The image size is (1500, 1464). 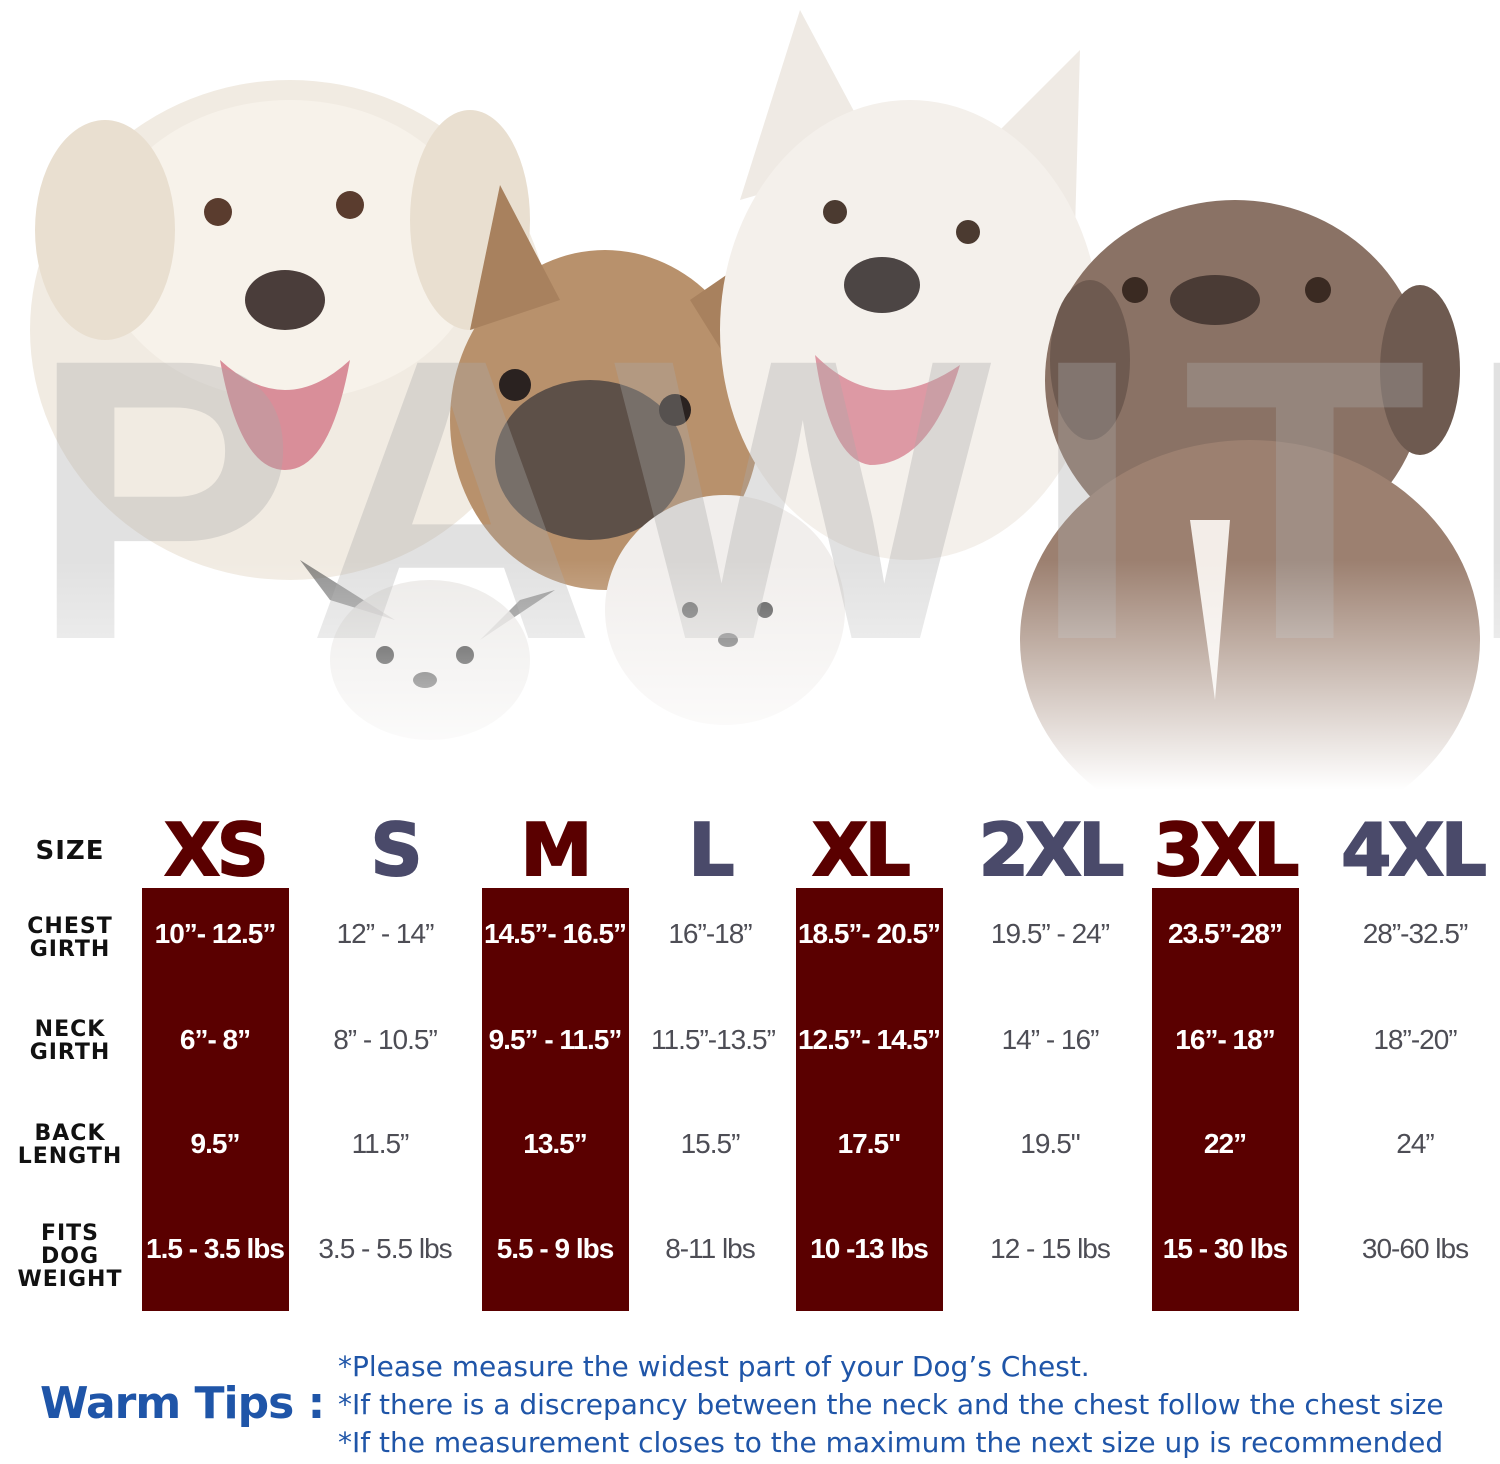 What do you see at coordinates (70, 1279) in the screenshot?
I see `label-line: WEIGHT` at bounding box center [70, 1279].